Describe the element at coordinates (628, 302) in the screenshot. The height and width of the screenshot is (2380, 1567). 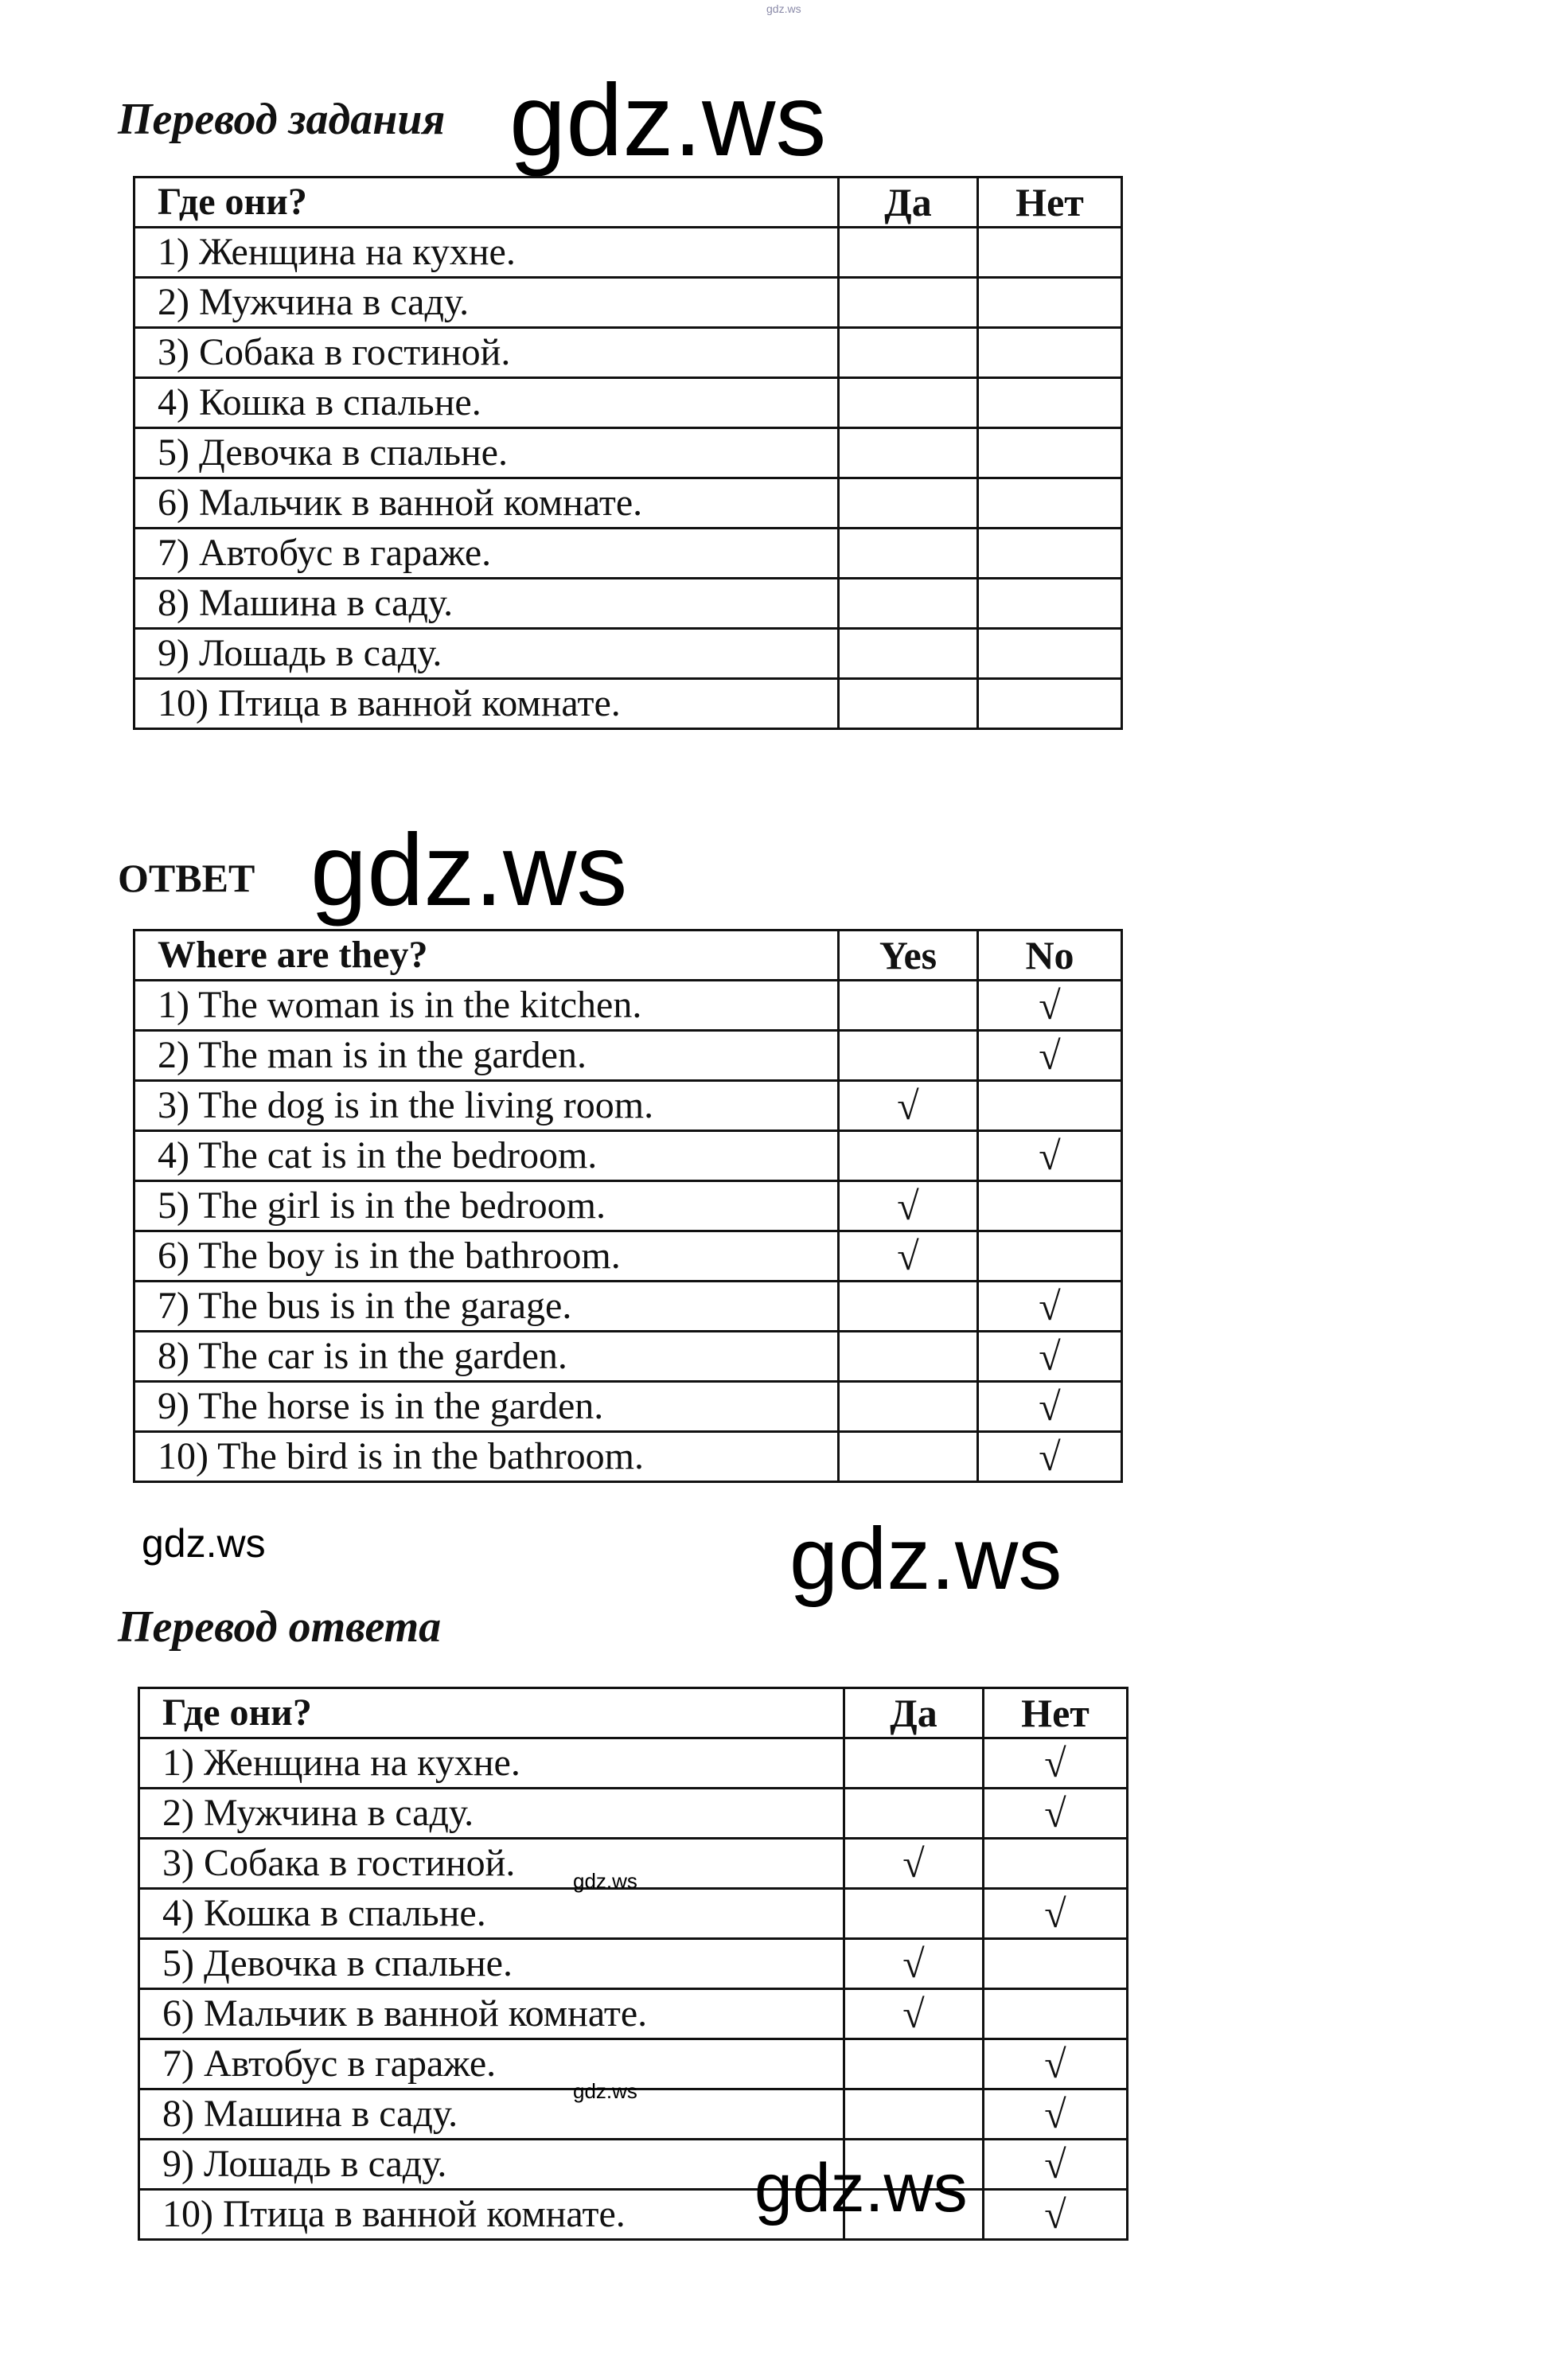
I see `table-row: 2) Мужчина в саду.` at that location.